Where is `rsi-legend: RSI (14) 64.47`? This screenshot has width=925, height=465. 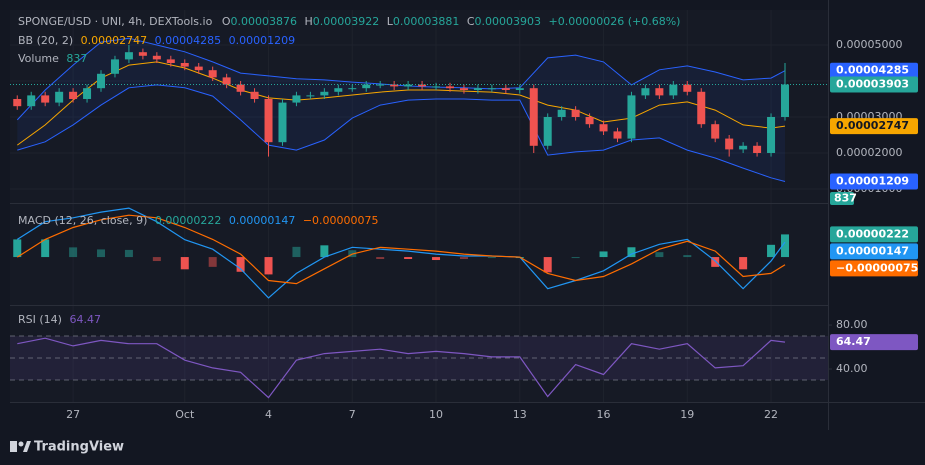
rsi-legend: RSI (14) 64.47 is located at coordinates (59, 319).